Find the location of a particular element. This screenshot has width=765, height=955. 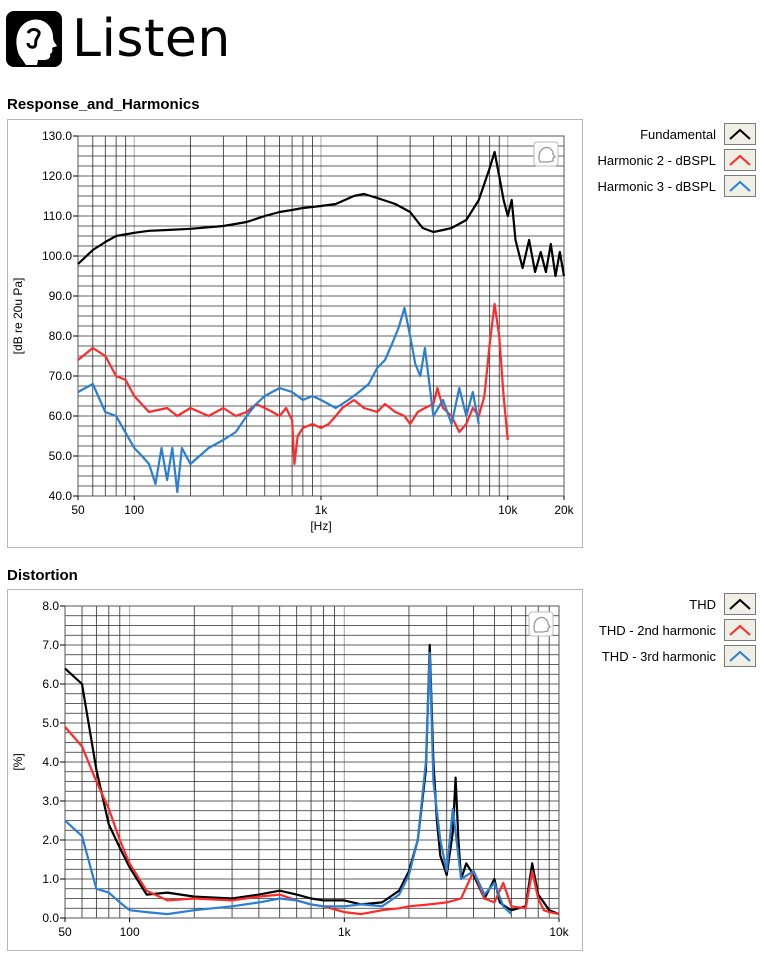

y-tick-label: 90.0 is located at coordinates (61, 296).